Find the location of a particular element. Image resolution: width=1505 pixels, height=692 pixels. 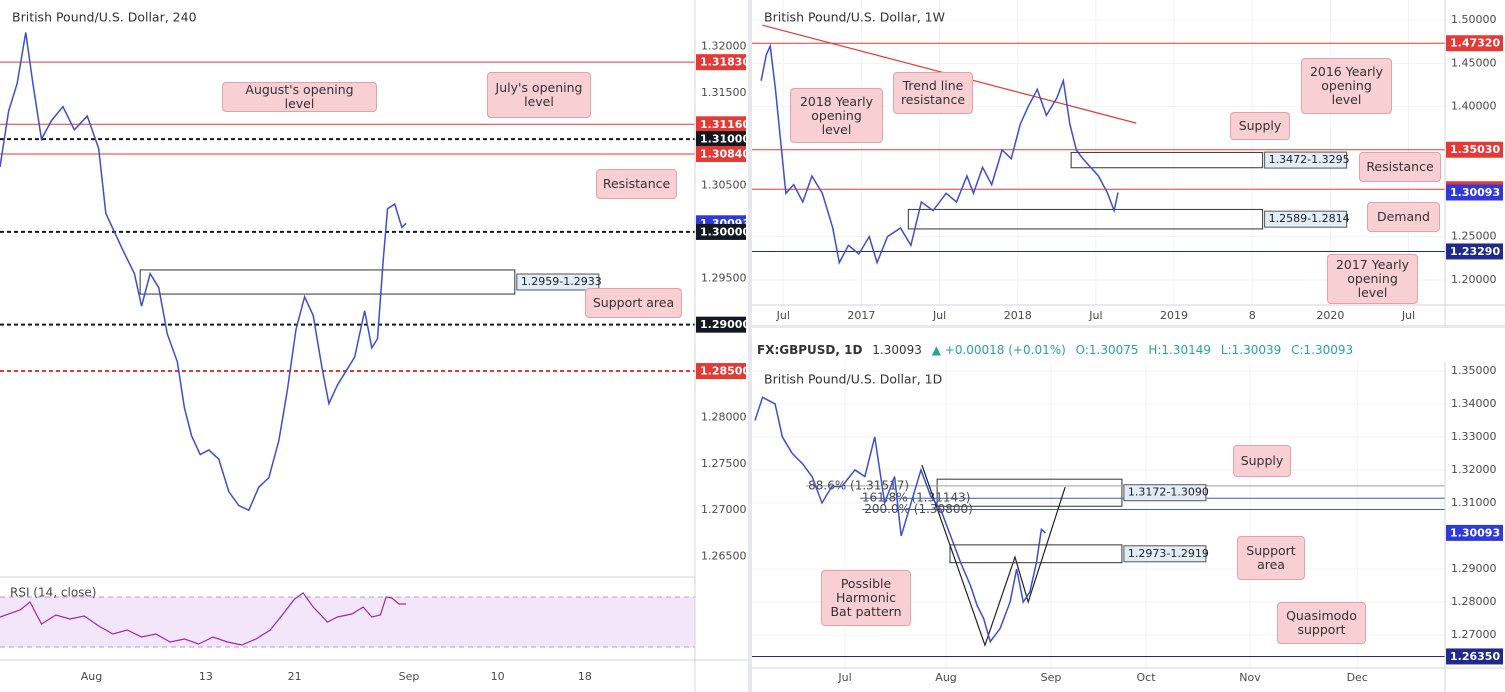

x-tick-label: 10 is located at coordinates (498, 676).